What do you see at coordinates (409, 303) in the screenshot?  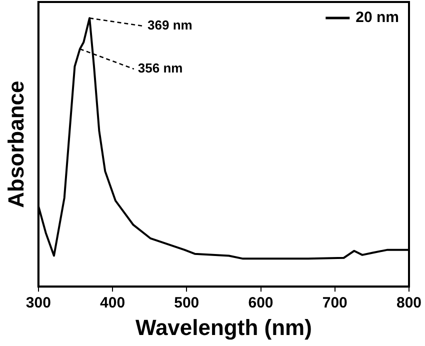 I see `x-tick-label: 800` at bounding box center [409, 303].